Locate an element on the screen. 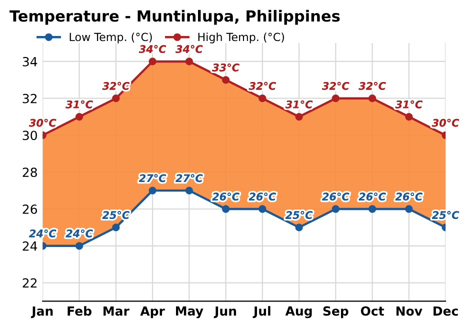  y-tick-label: 32 is located at coordinates (29, 99).